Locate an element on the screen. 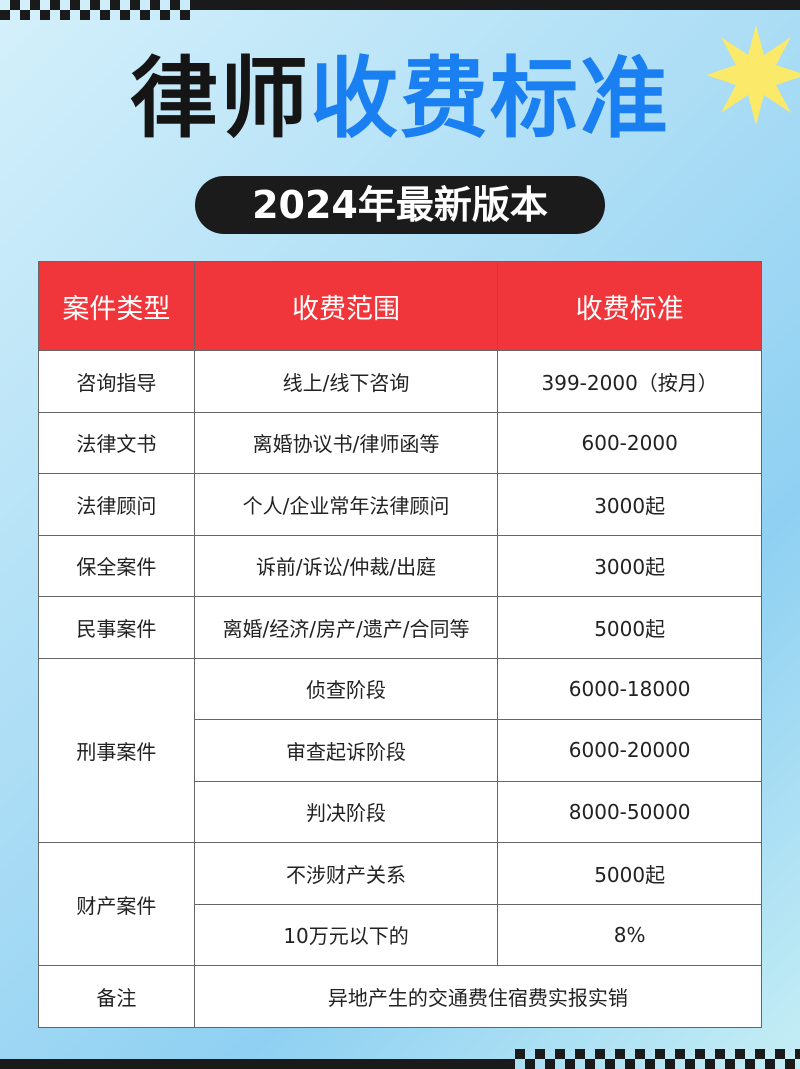 The height and width of the screenshot is (1069, 800). subtitle-badge: 2024年最新版本 is located at coordinates (400, 205).